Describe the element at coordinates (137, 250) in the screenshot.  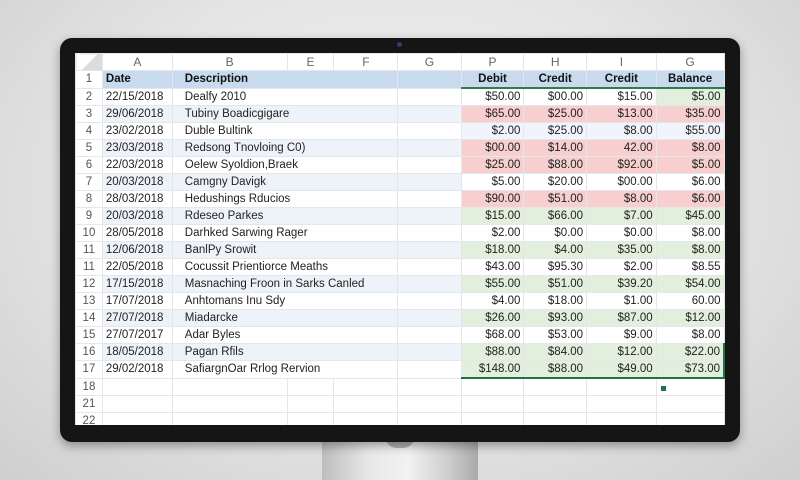
I see `cell-date: 12/06/2018` at that location.